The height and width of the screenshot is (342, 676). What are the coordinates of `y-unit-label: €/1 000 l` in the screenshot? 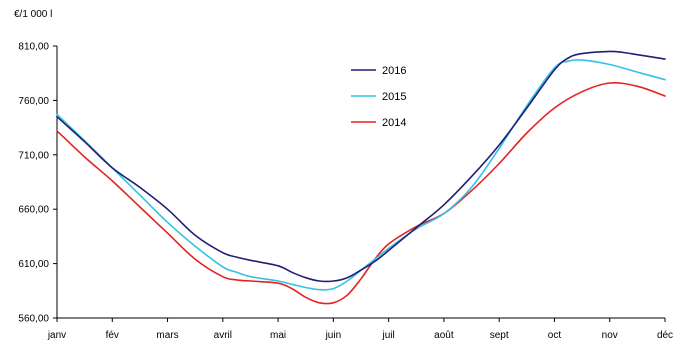 It's located at (33, 14).